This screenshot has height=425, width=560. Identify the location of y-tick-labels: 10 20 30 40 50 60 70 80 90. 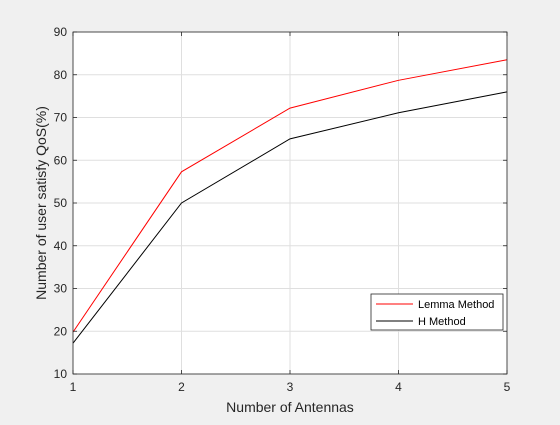
(61, 203).